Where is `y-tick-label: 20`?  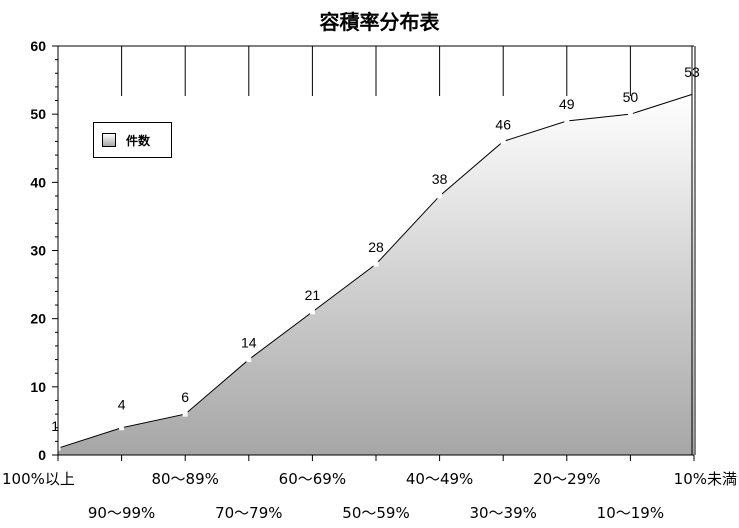
y-tick-label: 20 is located at coordinates (38, 319).